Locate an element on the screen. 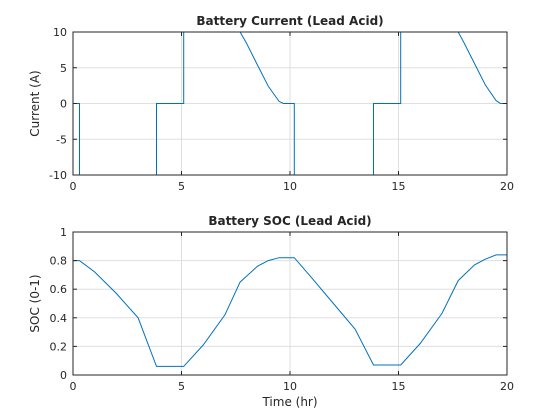 The height and width of the screenshot is (420, 560). y-tick-label: 1 is located at coordinates (63, 232).